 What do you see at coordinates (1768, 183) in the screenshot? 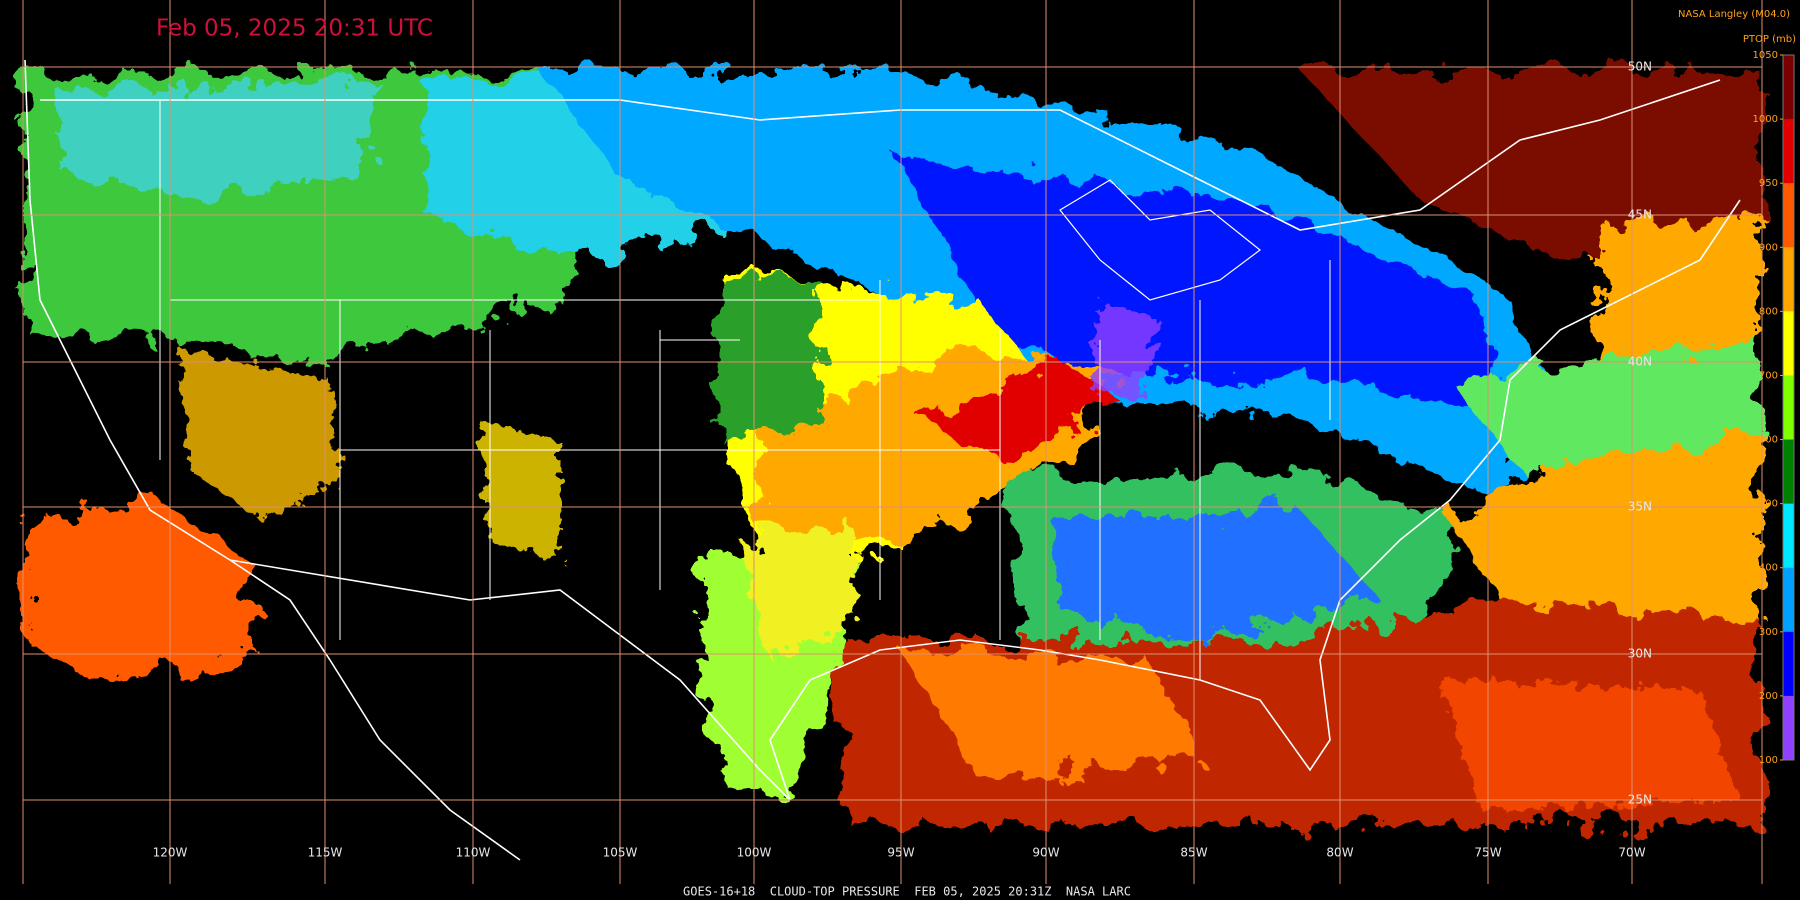
I see `colorbar-label: 950` at bounding box center [1768, 183].